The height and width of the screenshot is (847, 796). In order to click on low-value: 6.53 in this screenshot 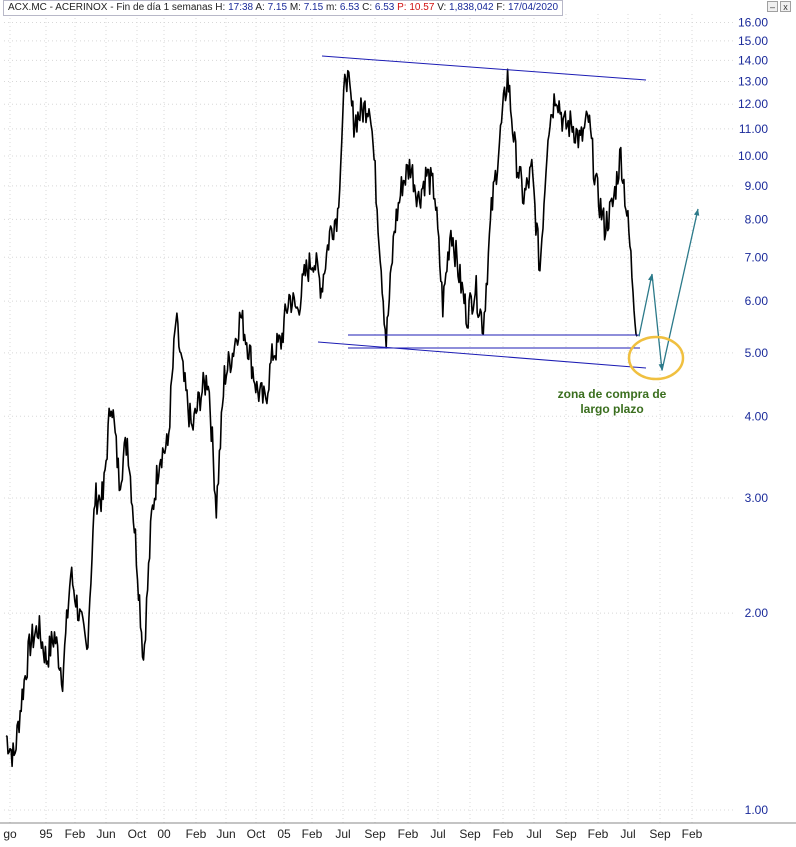, I will do `click(349, 7)`.